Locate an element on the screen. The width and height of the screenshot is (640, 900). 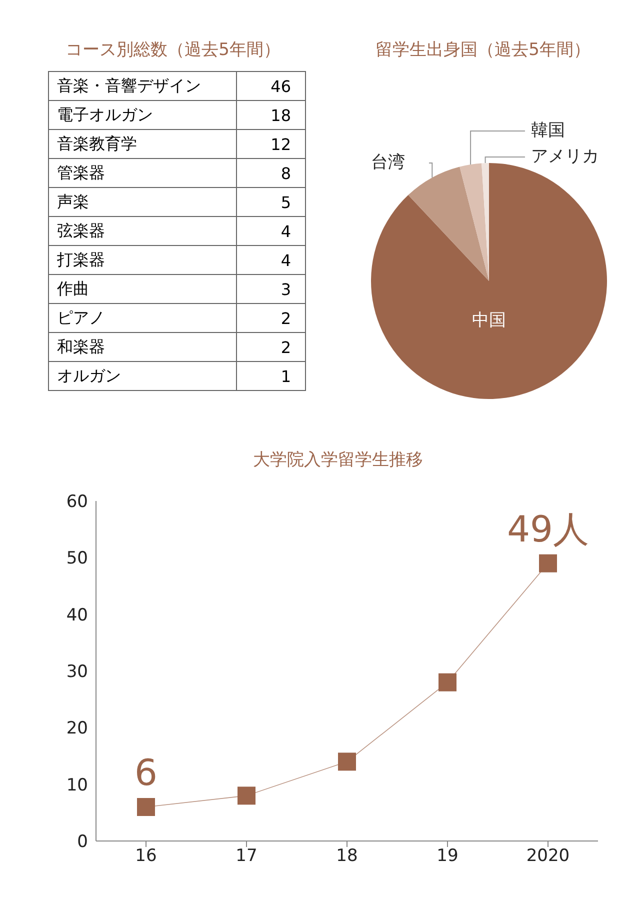
category-label: 和楽器 is located at coordinates (142, 347).